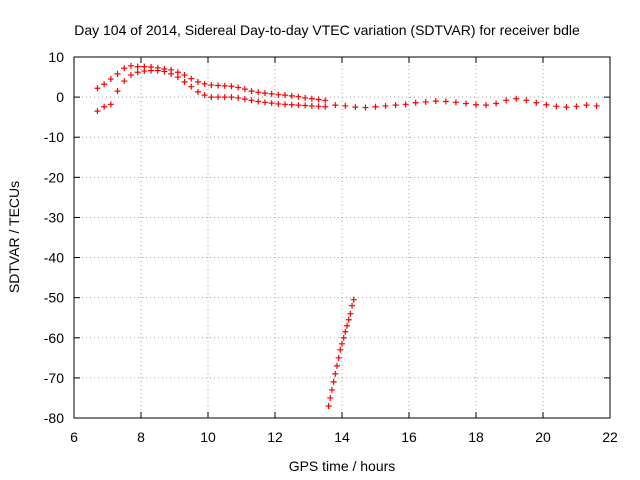 This screenshot has width=640, height=480. What do you see at coordinates (208, 437) in the screenshot?
I see `x-tick-label: 10` at bounding box center [208, 437].